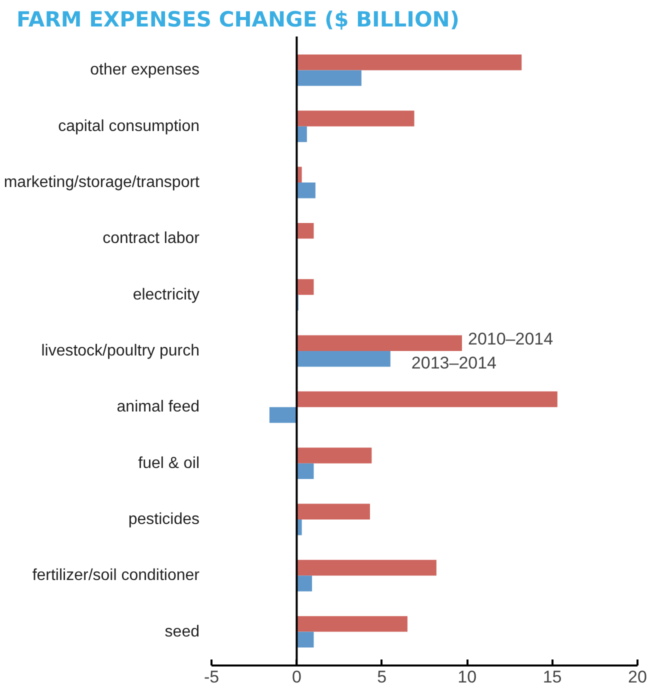 Image resolution: width=668 pixels, height=691 pixels. I want to click on x-tick-label: 20, so click(637, 677).